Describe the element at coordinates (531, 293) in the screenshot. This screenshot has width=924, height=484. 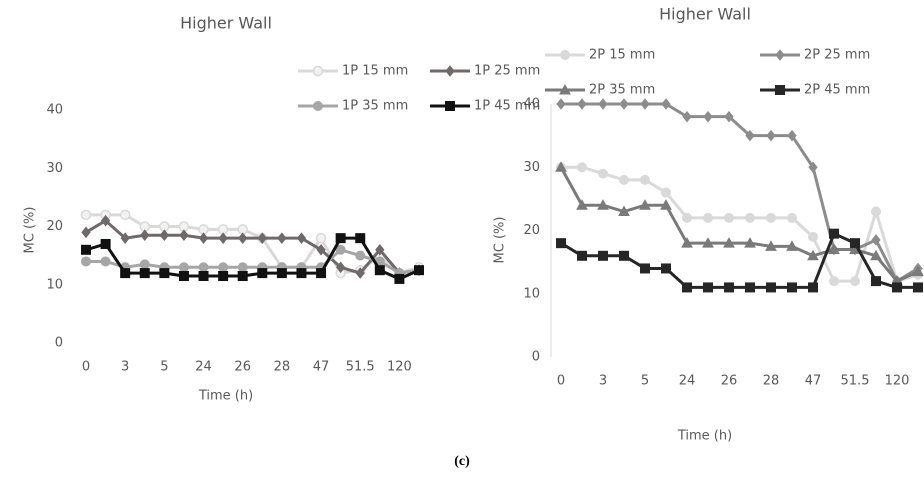
I see `y-tick-label: 10` at that location.